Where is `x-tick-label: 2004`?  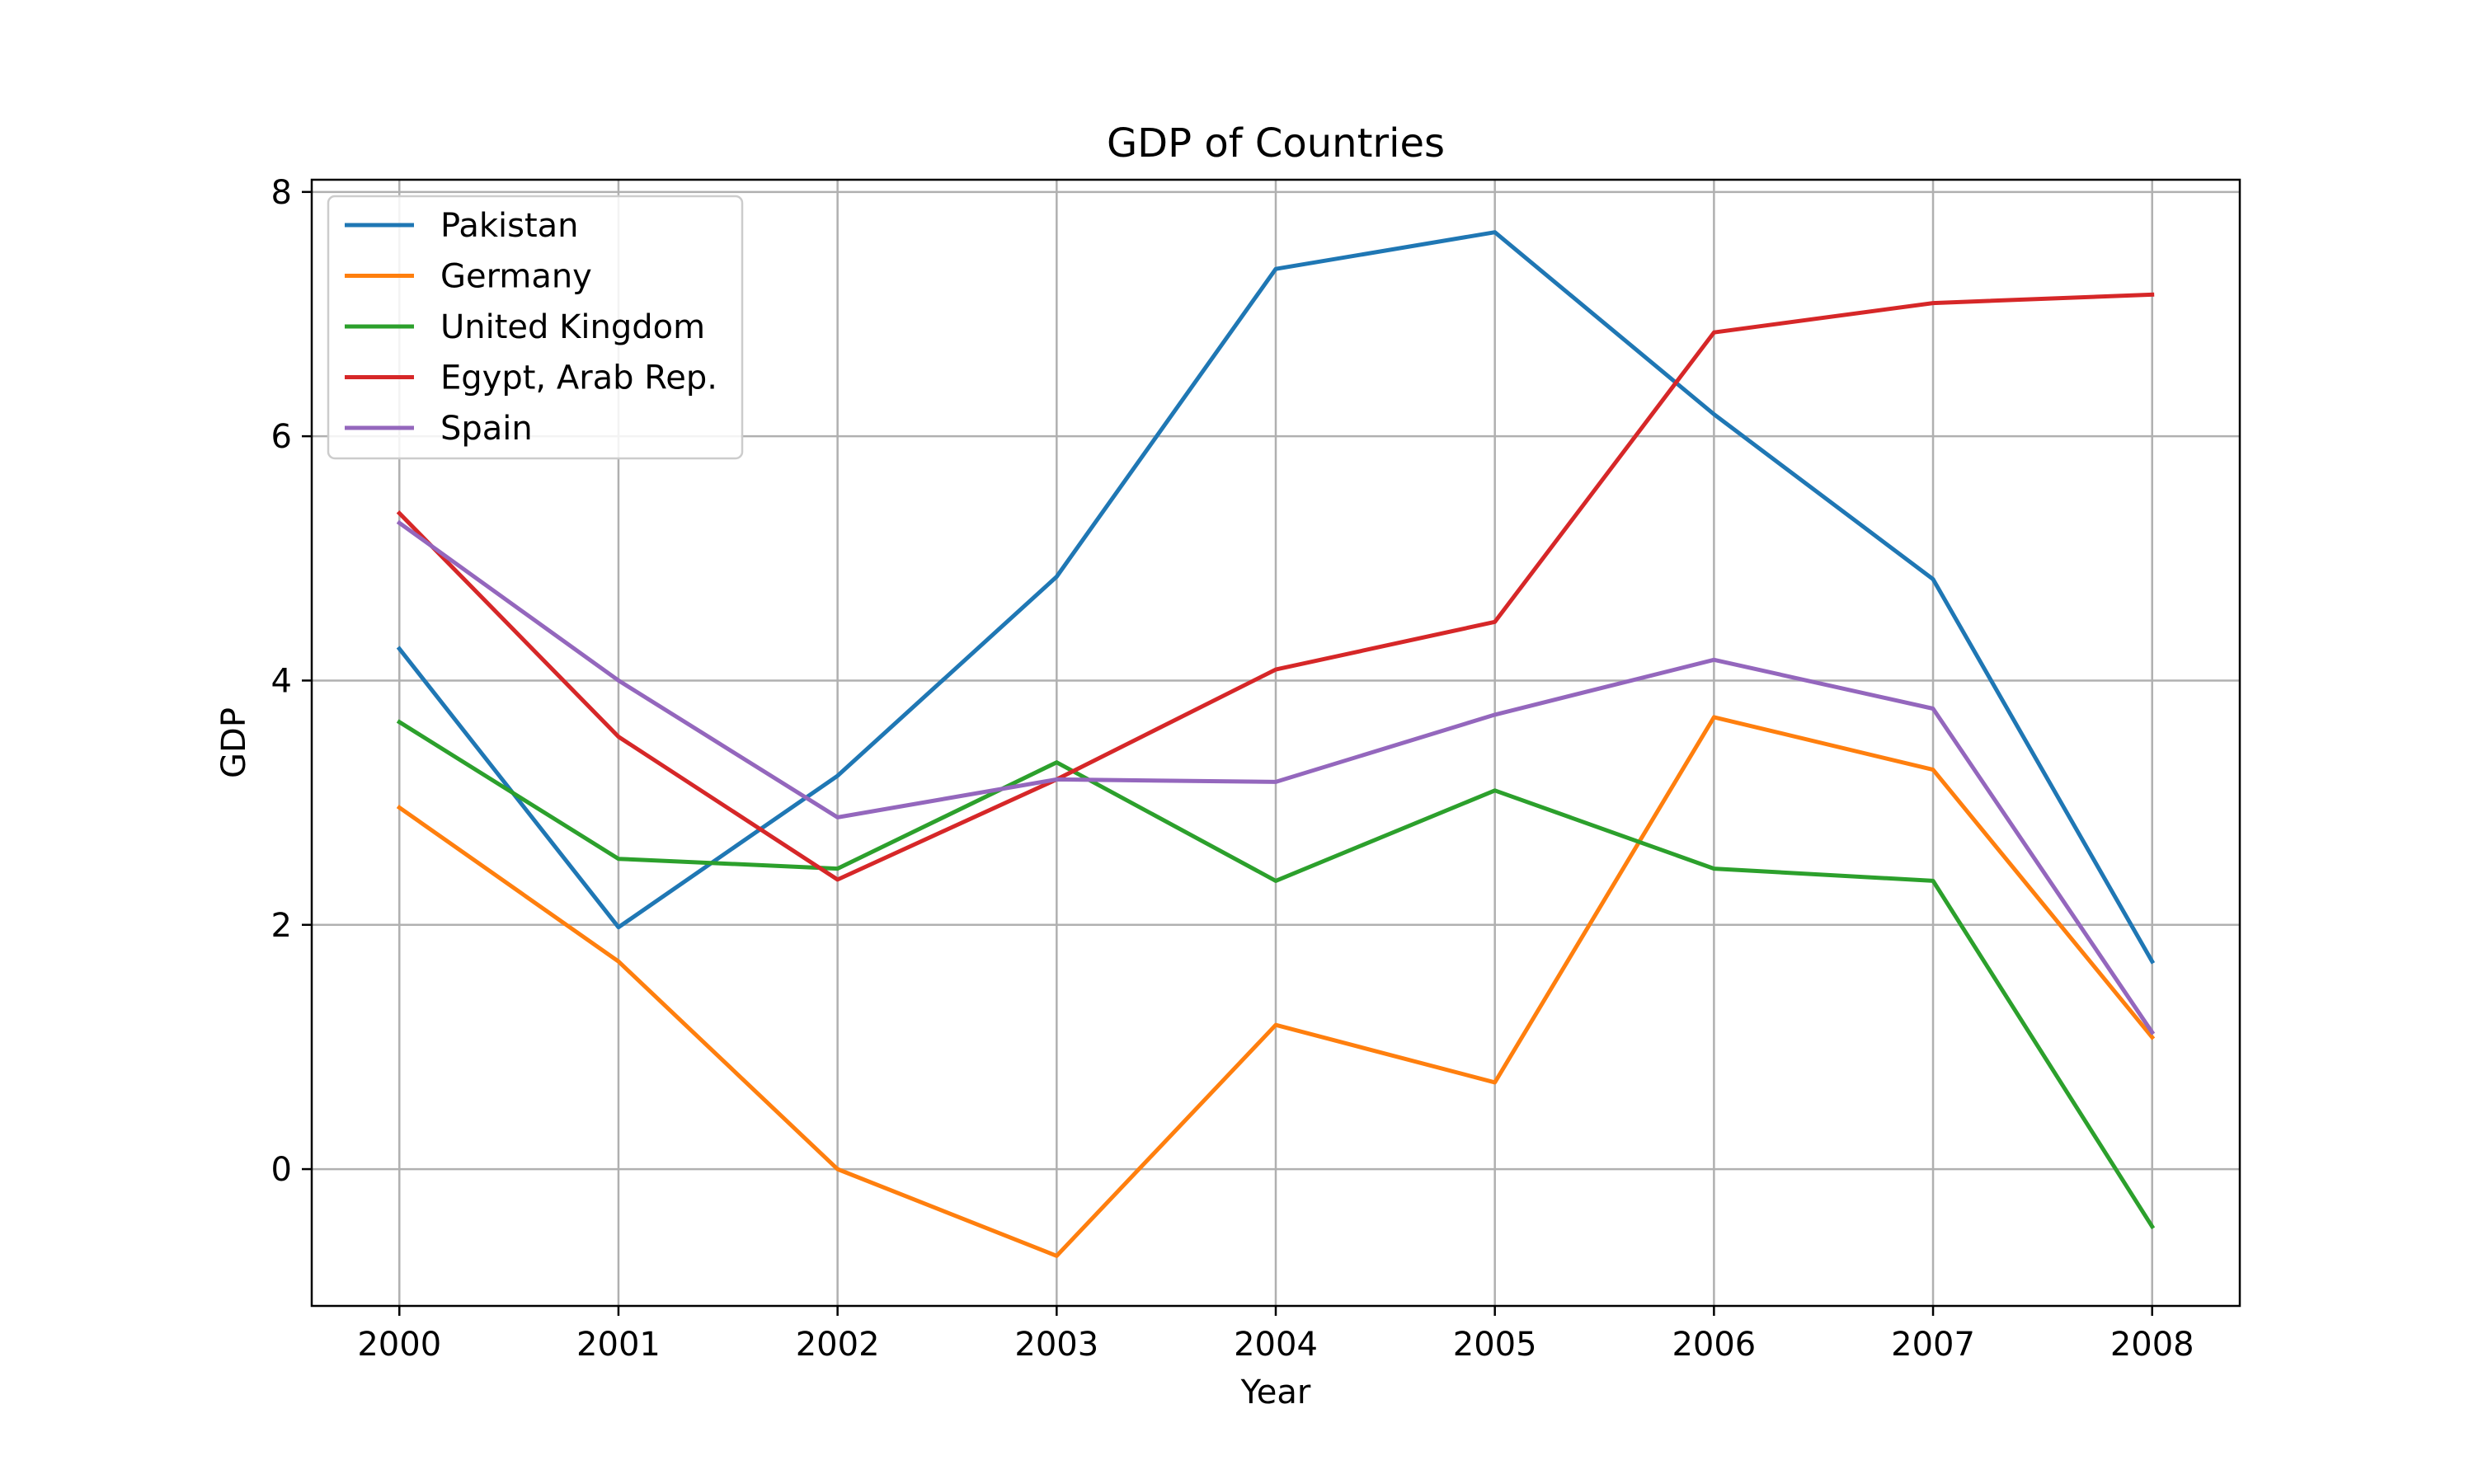
x-tick-label: 2004 is located at coordinates (1276, 1345).